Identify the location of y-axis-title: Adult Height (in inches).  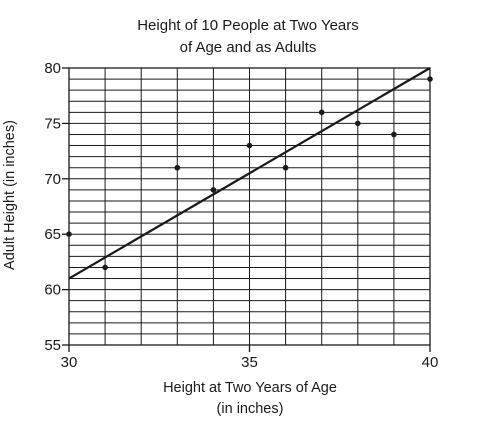
(10, 195).